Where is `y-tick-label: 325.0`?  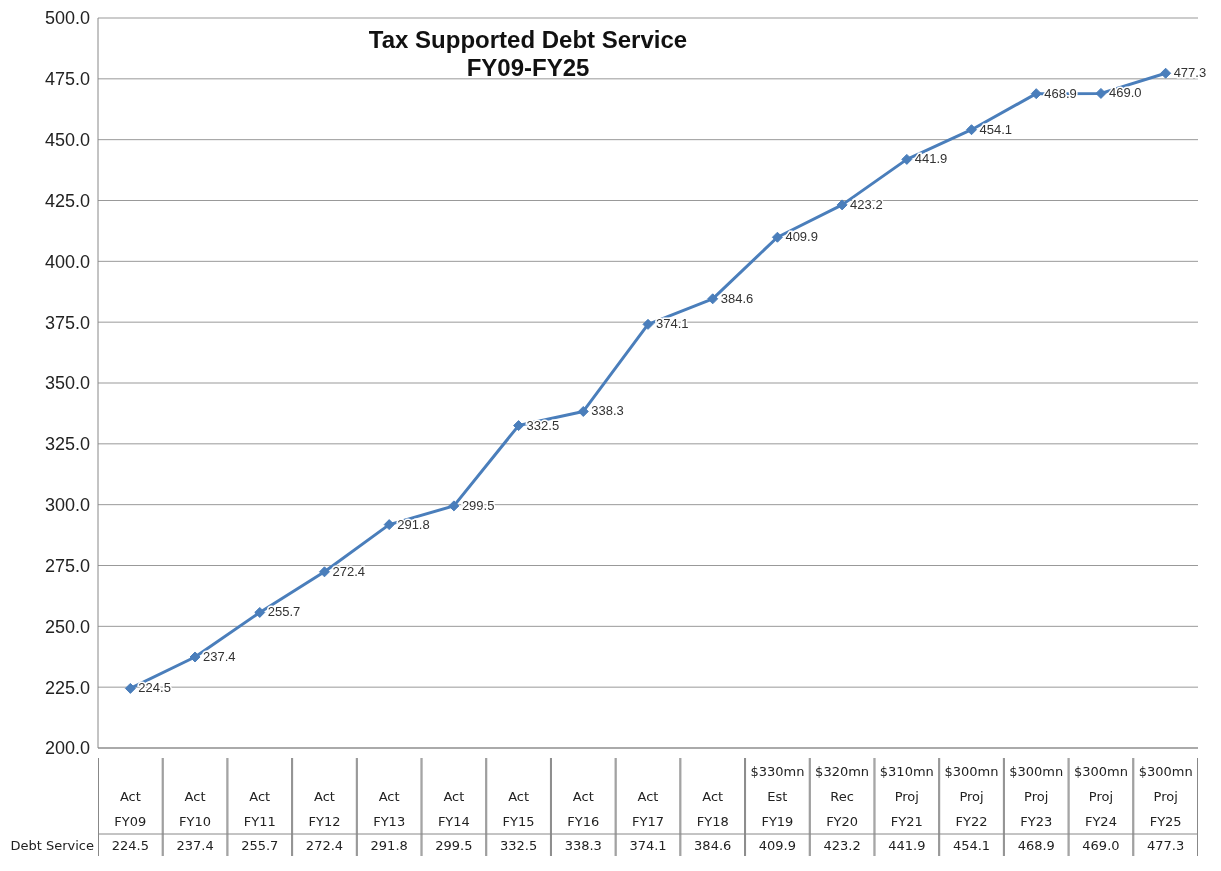
y-tick-label: 325.0 is located at coordinates (67, 444).